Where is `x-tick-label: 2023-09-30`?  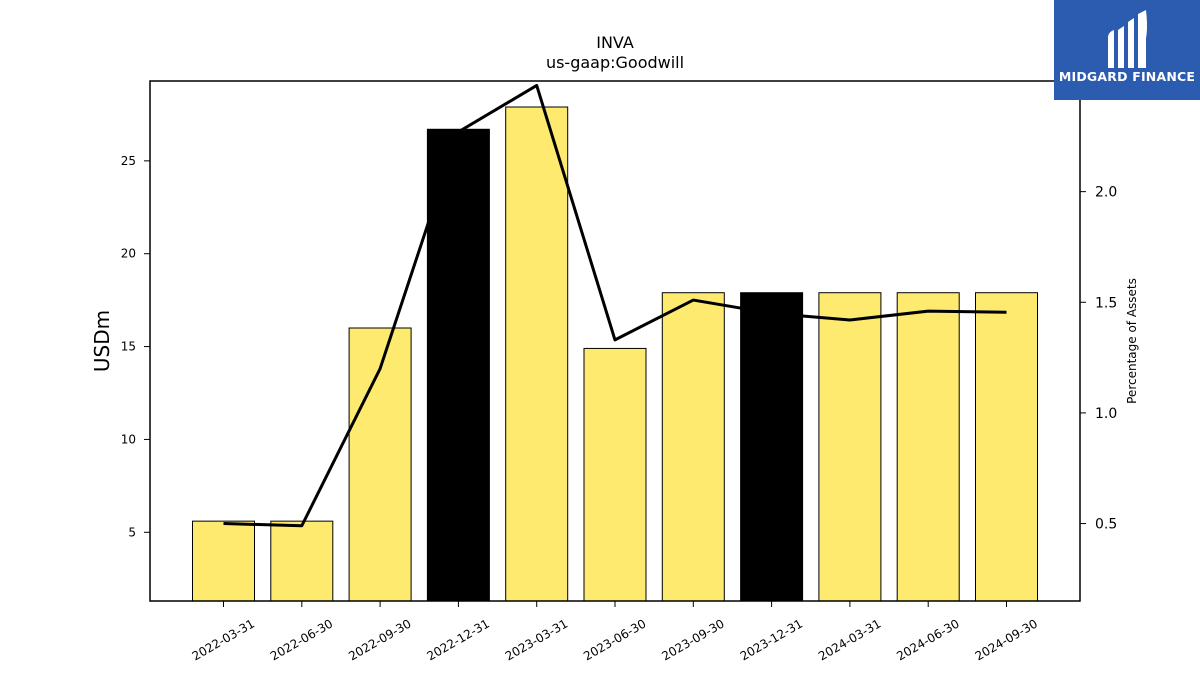
x-tick-label: 2023-09-30 is located at coordinates (692, 639).